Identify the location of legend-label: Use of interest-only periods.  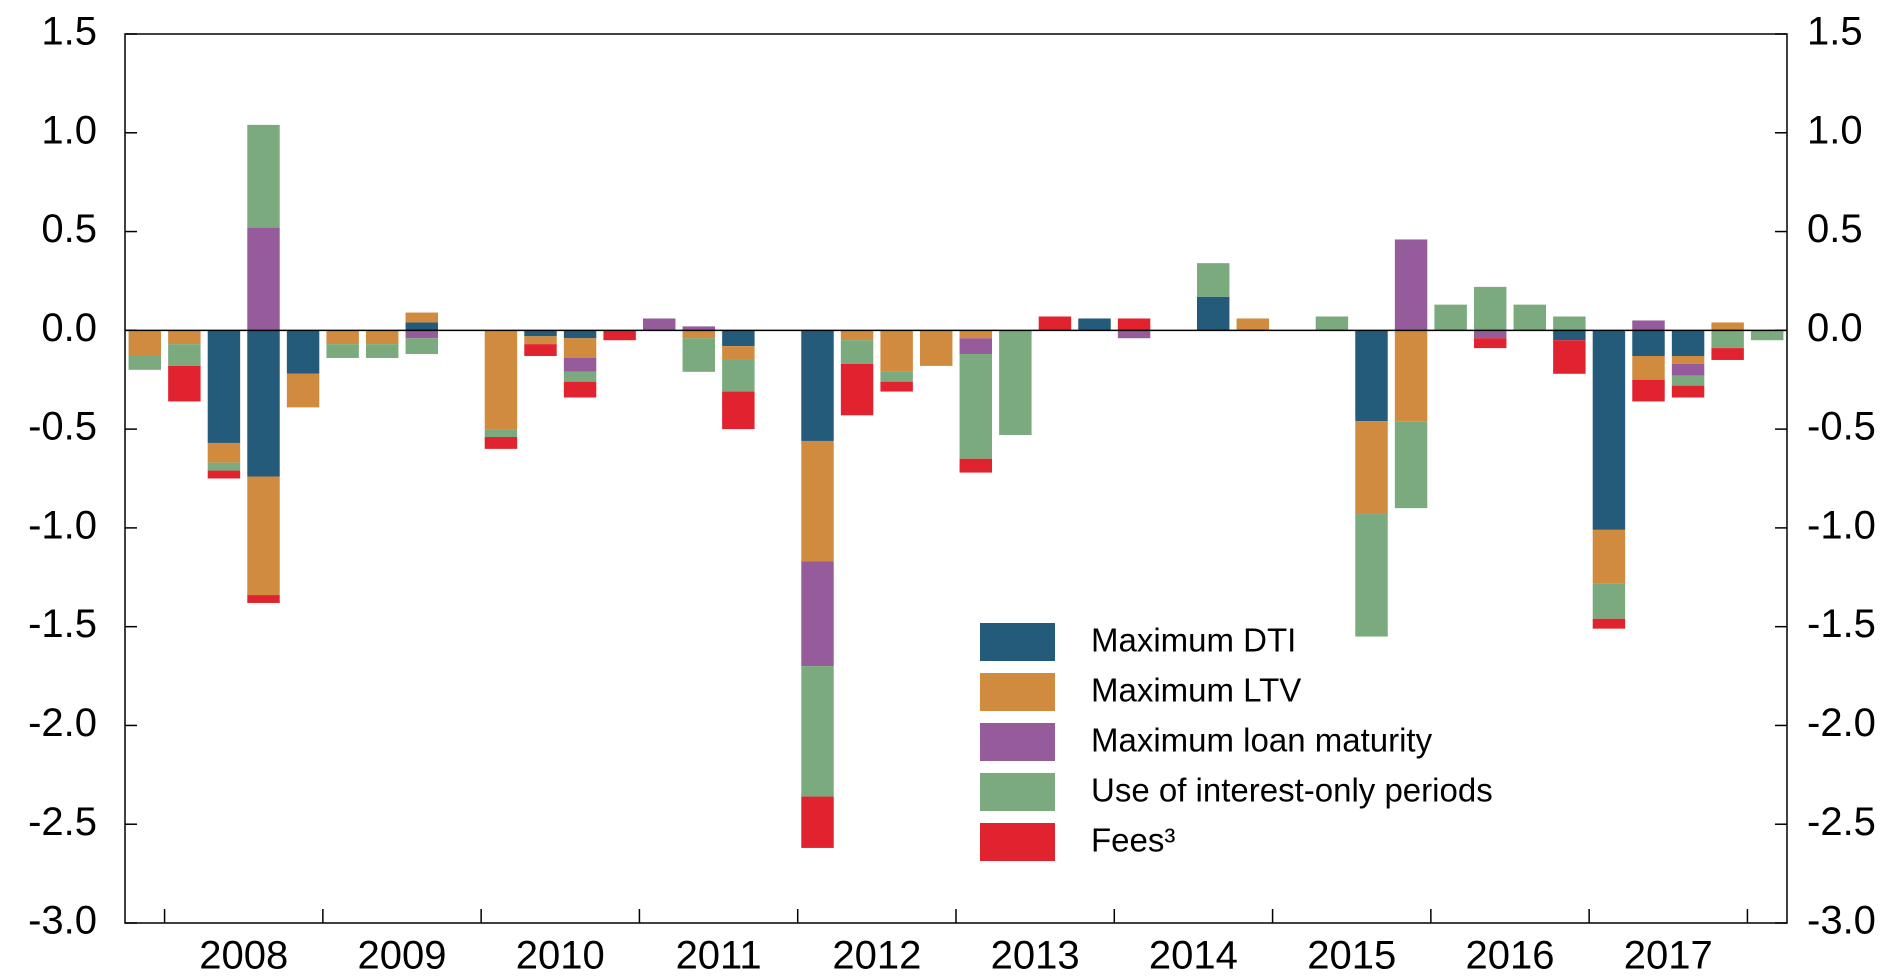
(1292, 790).